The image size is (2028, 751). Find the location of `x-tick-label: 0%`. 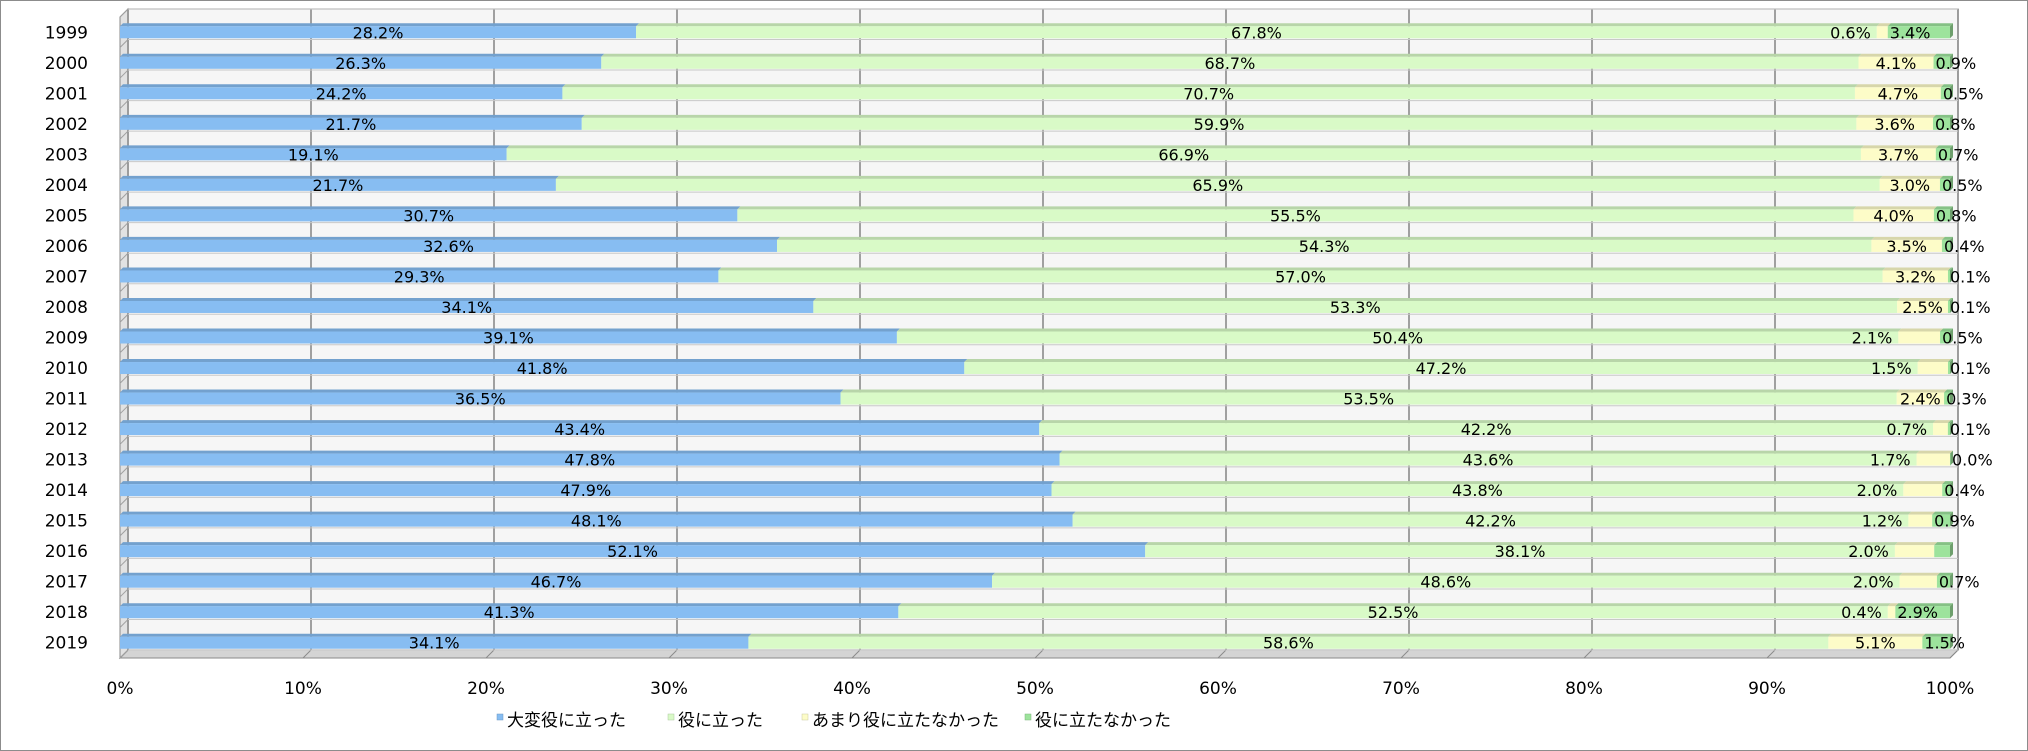

x-tick-label: 0% is located at coordinates (120, 689).